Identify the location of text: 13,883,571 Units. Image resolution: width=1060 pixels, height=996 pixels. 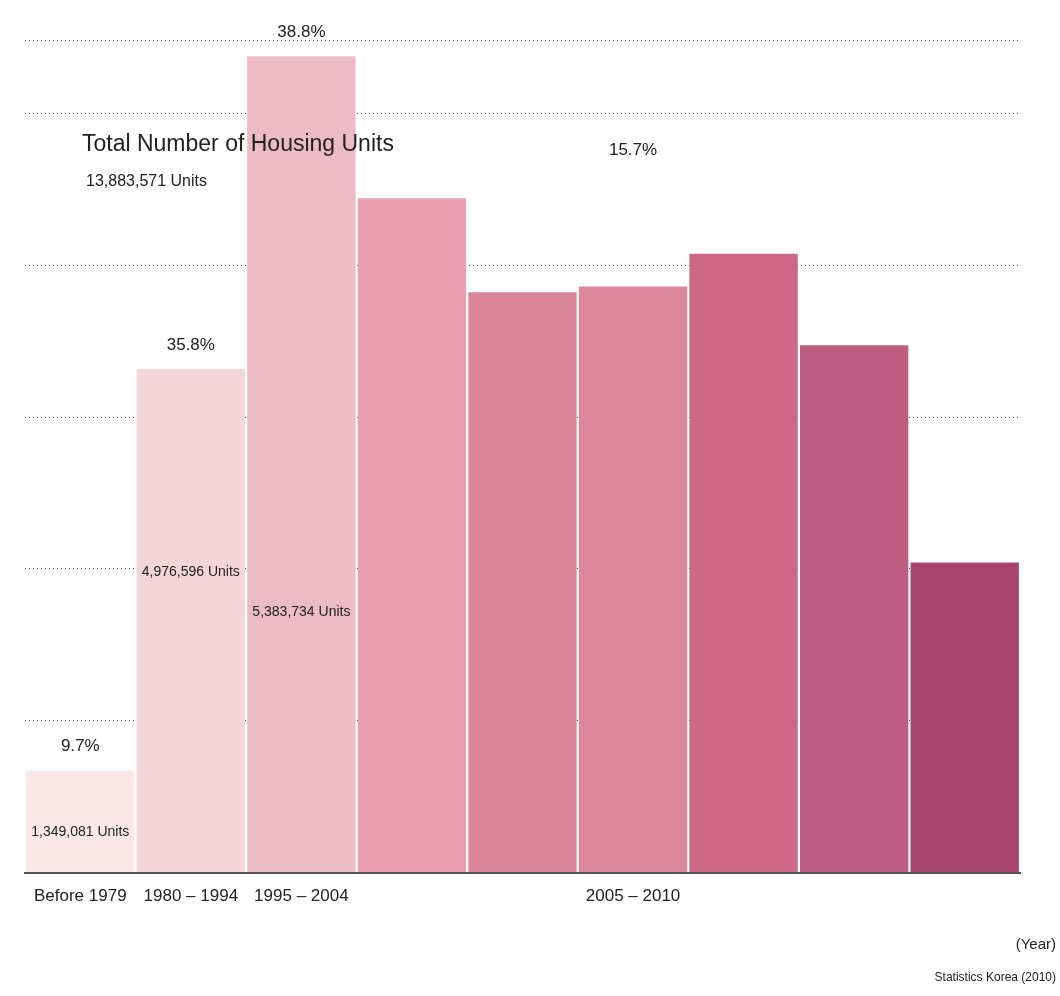
(146, 181).